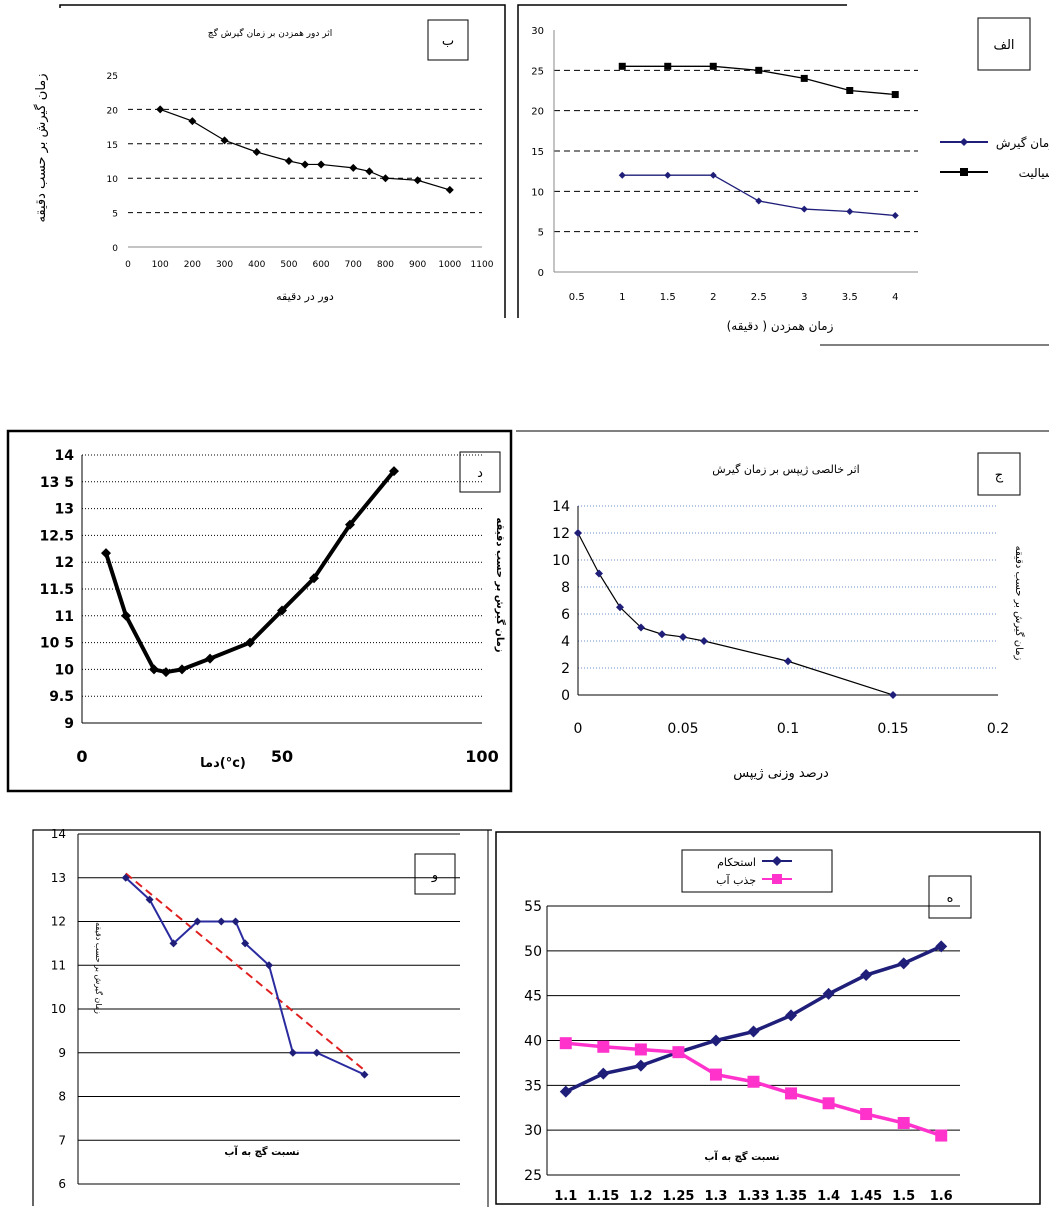  Describe the element at coordinates (785, 469) in the screenshot. I see `chart-title: اثر خالصی ژیپس بر زمان گیرش` at that location.